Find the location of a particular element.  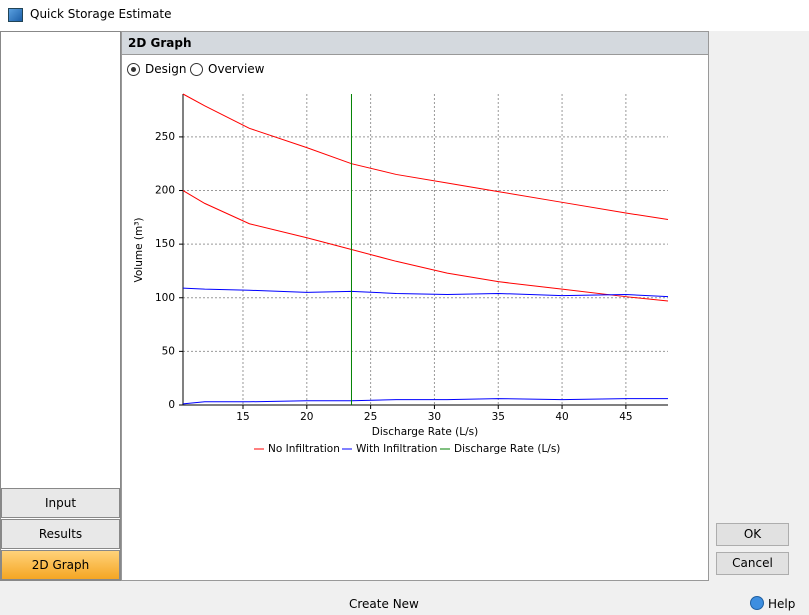

radio-overview: Overview is located at coordinates (227, 69).